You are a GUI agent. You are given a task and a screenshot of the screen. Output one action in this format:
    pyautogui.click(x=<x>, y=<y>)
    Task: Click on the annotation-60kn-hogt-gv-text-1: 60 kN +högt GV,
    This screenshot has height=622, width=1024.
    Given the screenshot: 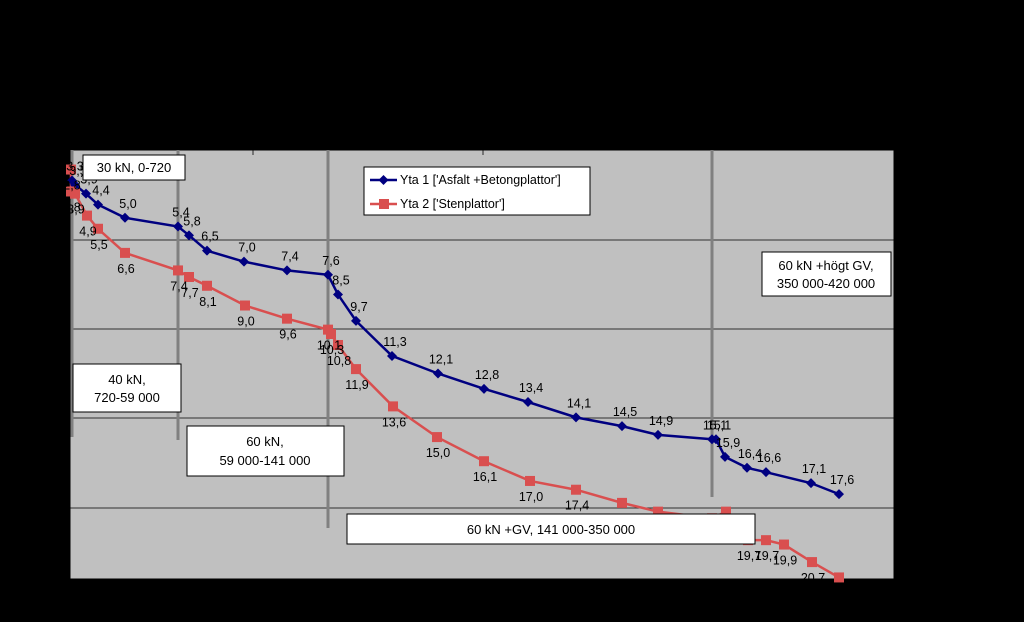 What is the action you would take?
    pyautogui.click(x=825, y=265)
    